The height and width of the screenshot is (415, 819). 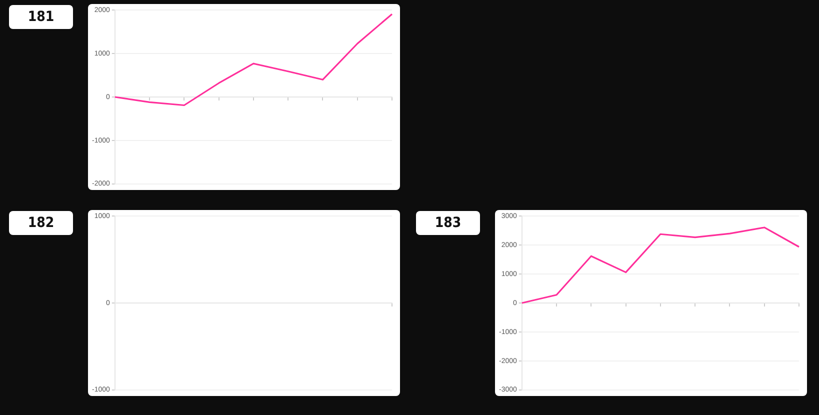 What do you see at coordinates (448, 223) in the screenshot?
I see `chart-title: 183` at bounding box center [448, 223].